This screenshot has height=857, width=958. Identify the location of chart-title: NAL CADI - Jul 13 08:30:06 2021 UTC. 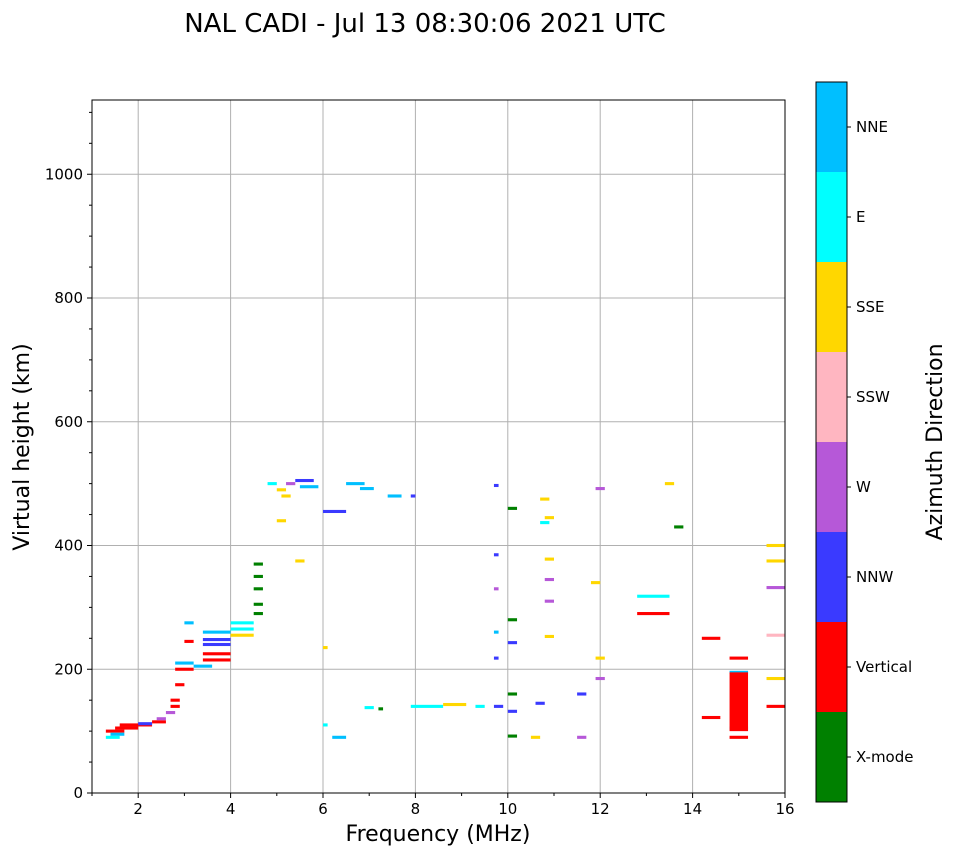
(425, 24).